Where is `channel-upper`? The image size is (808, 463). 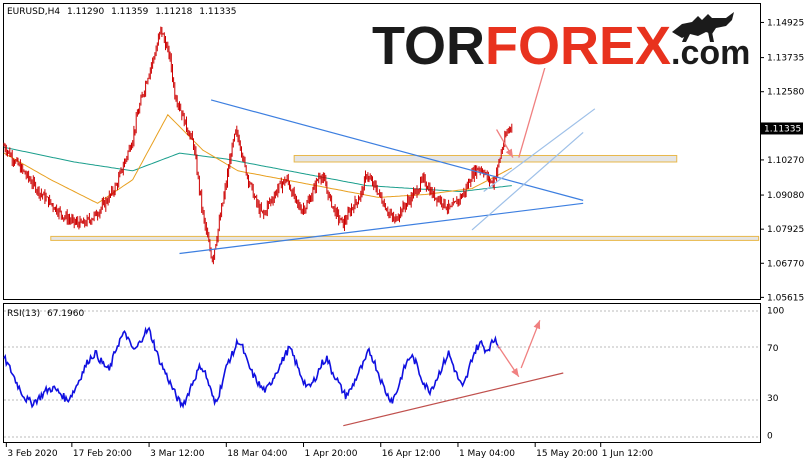 channel-upper is located at coordinates (539, 150).